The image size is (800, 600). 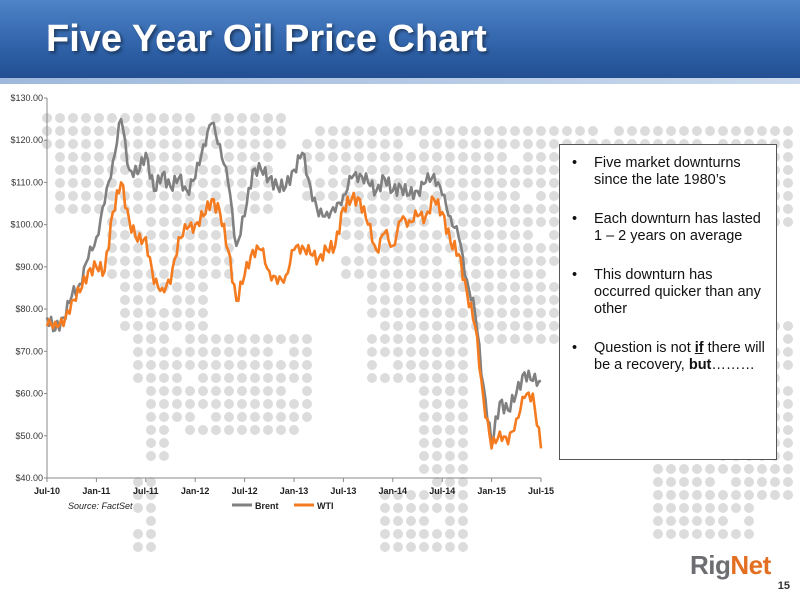 What do you see at coordinates (100, 506) in the screenshot?
I see `source-label: Source: FactSet` at bounding box center [100, 506].